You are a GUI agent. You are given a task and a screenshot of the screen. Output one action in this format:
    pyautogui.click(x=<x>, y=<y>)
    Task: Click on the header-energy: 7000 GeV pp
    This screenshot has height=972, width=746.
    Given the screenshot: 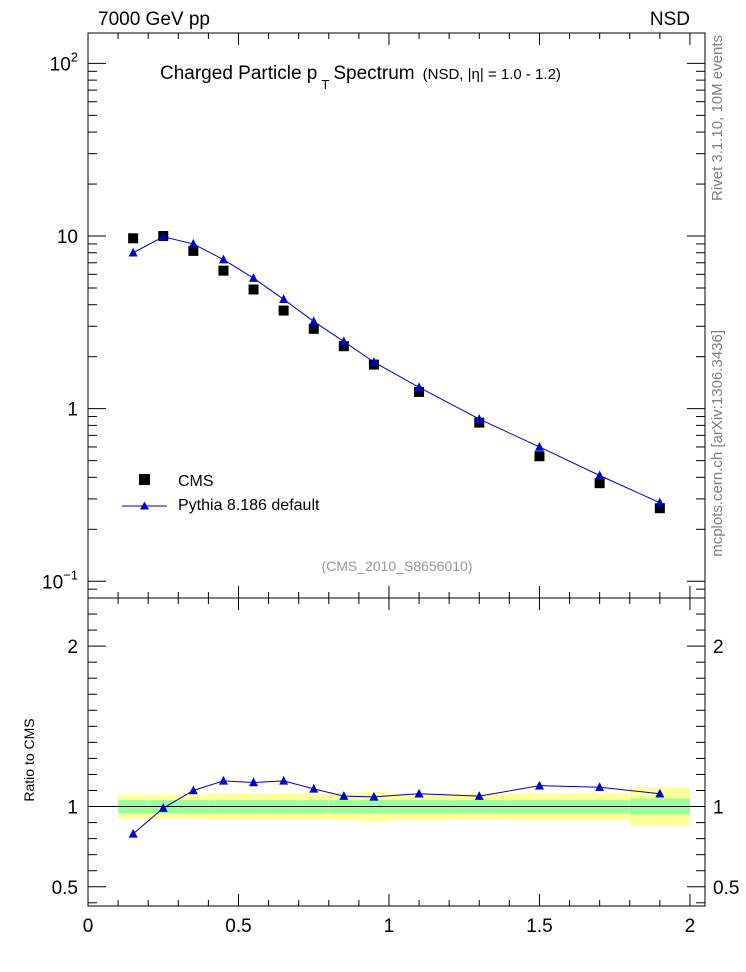 What is the action you would take?
    pyautogui.click(x=154, y=19)
    